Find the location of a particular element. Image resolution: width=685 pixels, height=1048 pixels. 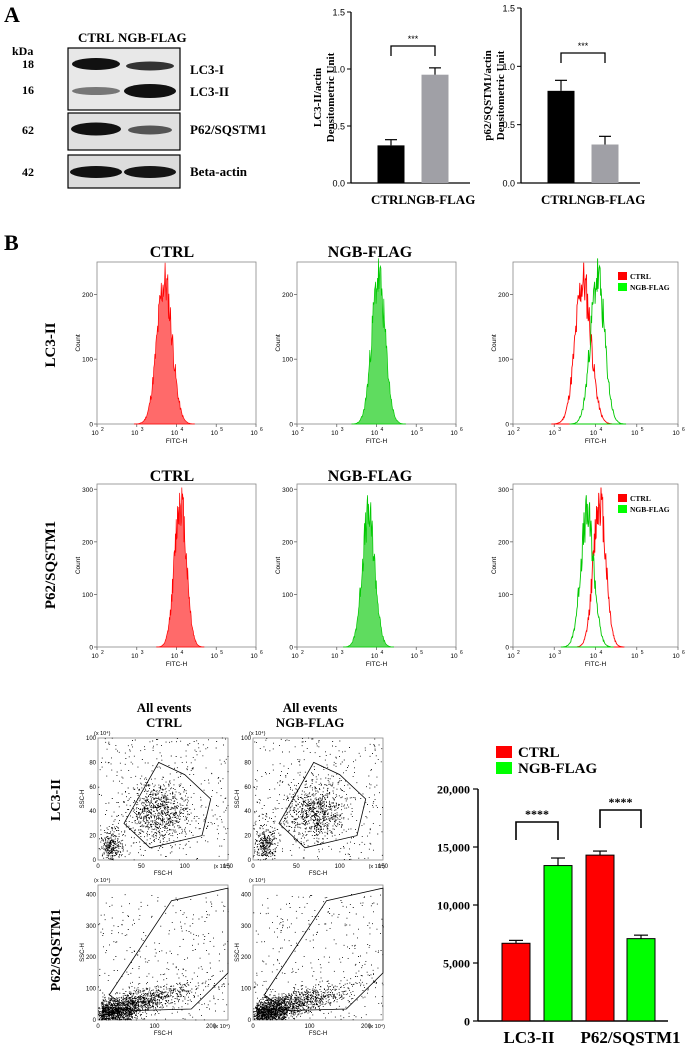

band-actin-ngb is located at coordinates (150, 172).